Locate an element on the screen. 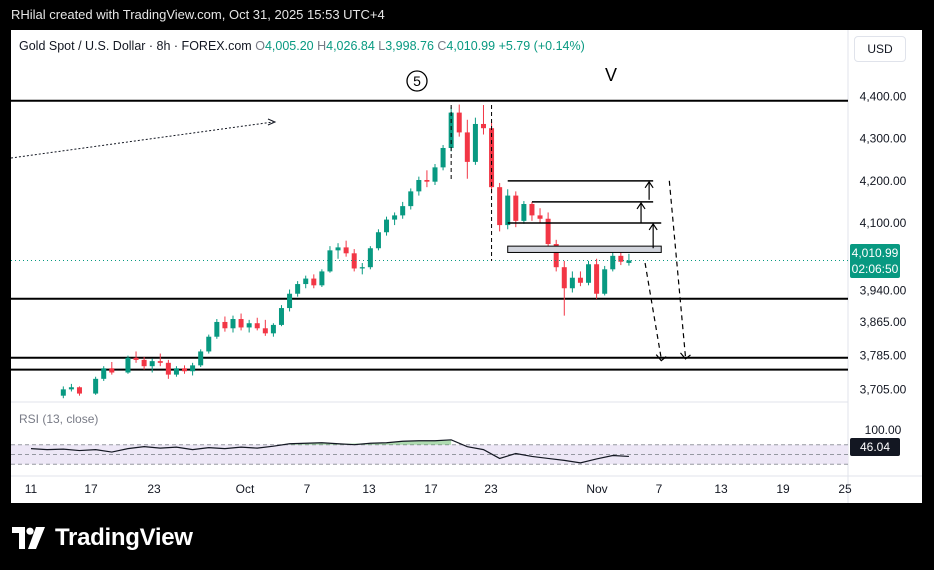 Image resolution: width=934 pixels, height=570 pixels. y-tick-label: 3,785.00 is located at coordinates (883, 356).